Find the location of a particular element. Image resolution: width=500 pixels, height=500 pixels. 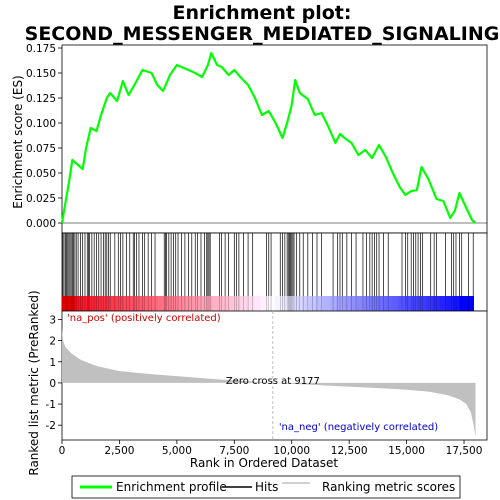

negative-correlation-label: 'na_neg' (negatively correlated) is located at coordinates (358, 427).